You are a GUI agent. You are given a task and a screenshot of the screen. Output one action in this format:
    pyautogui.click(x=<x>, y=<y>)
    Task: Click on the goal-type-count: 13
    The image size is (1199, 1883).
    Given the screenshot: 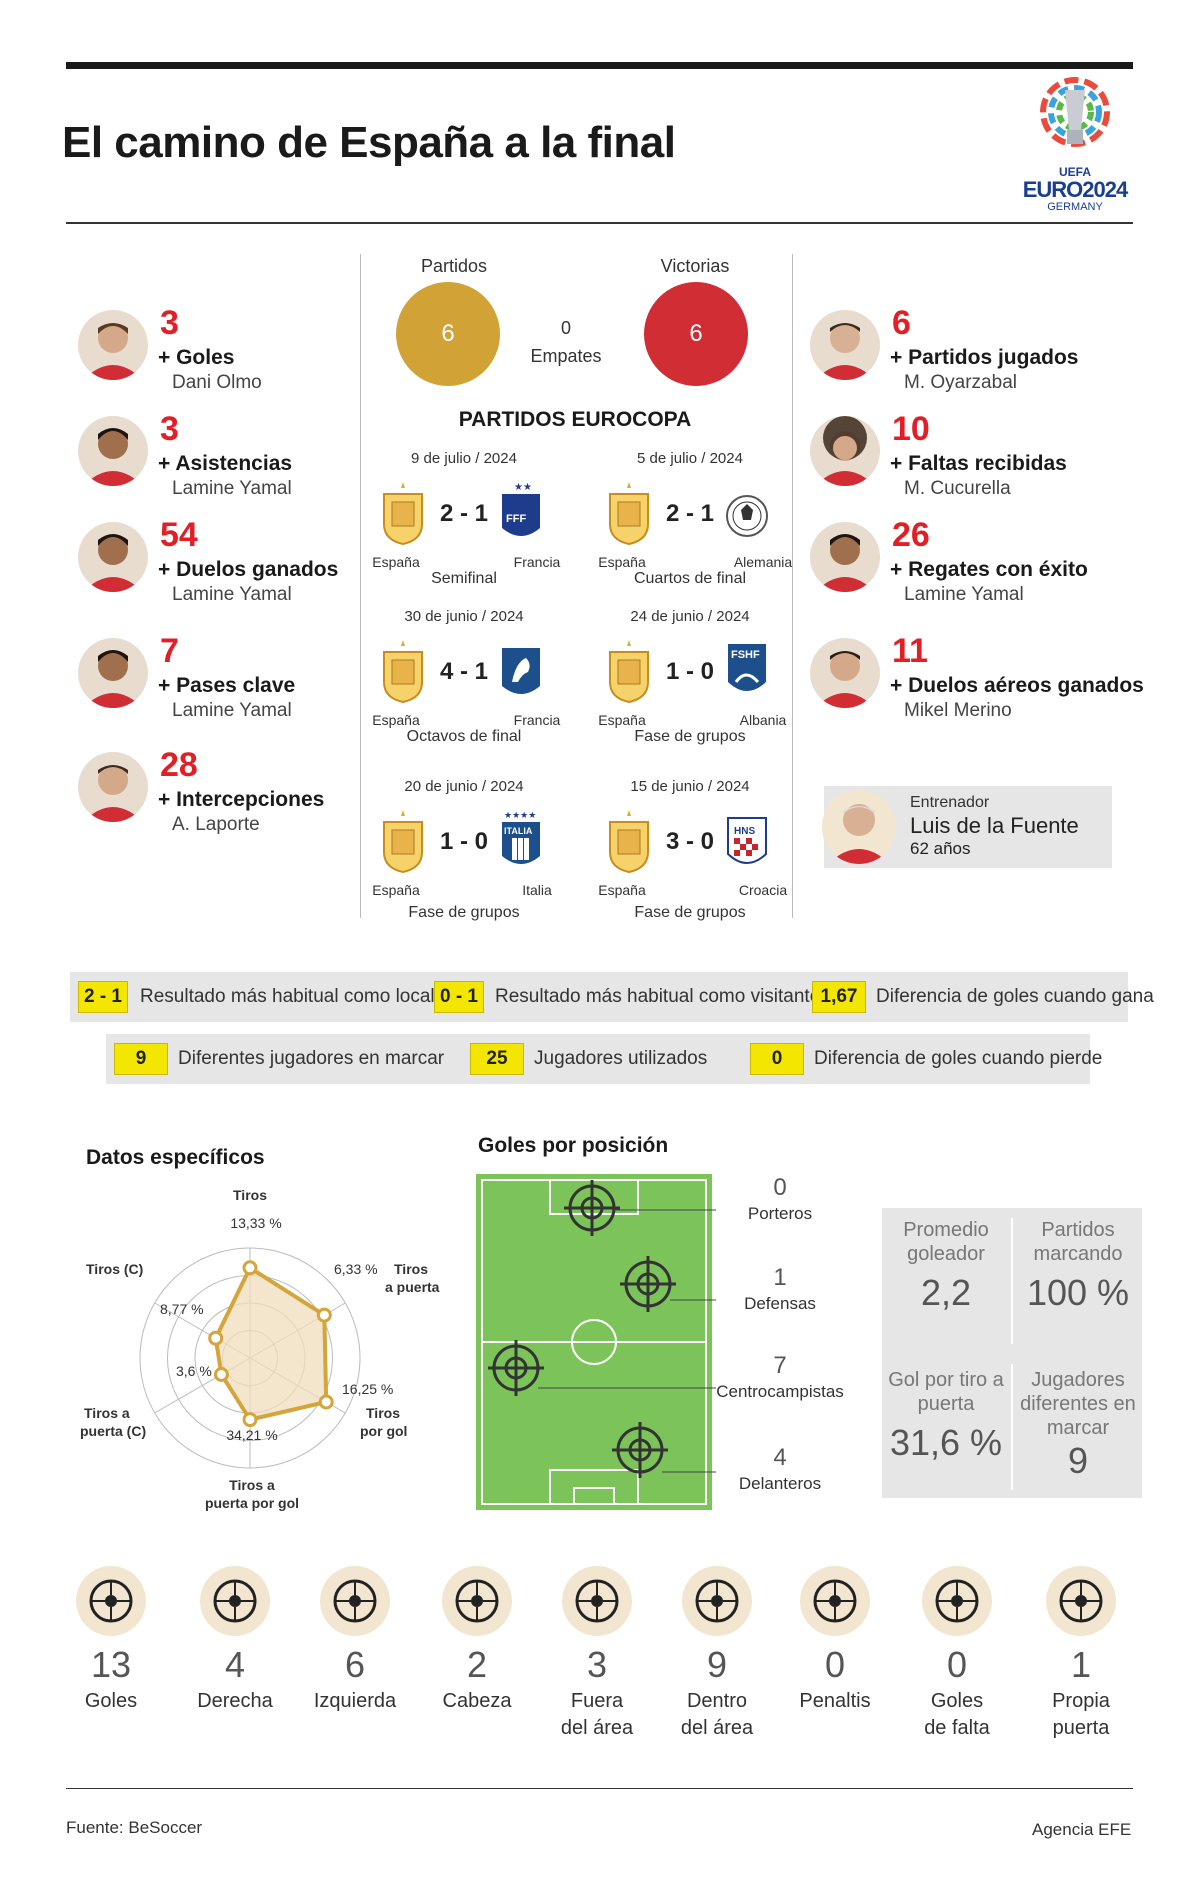 What is the action you would take?
    pyautogui.click(x=111, y=1664)
    